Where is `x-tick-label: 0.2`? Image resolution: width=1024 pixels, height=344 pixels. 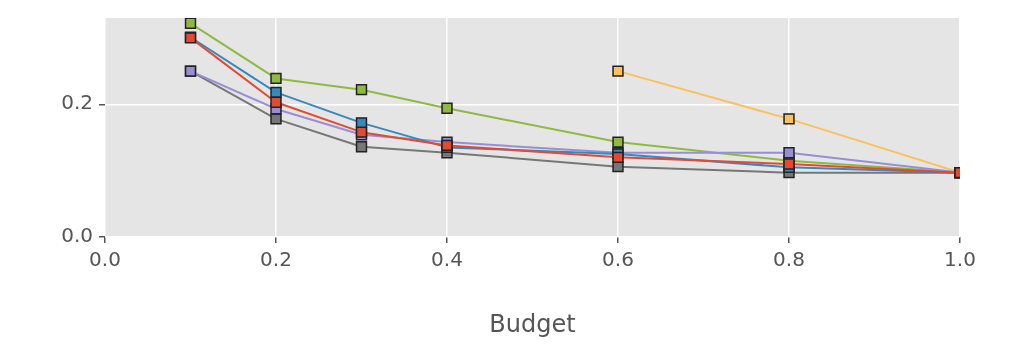
x-tick-label: 0.2 is located at coordinates (276, 259).